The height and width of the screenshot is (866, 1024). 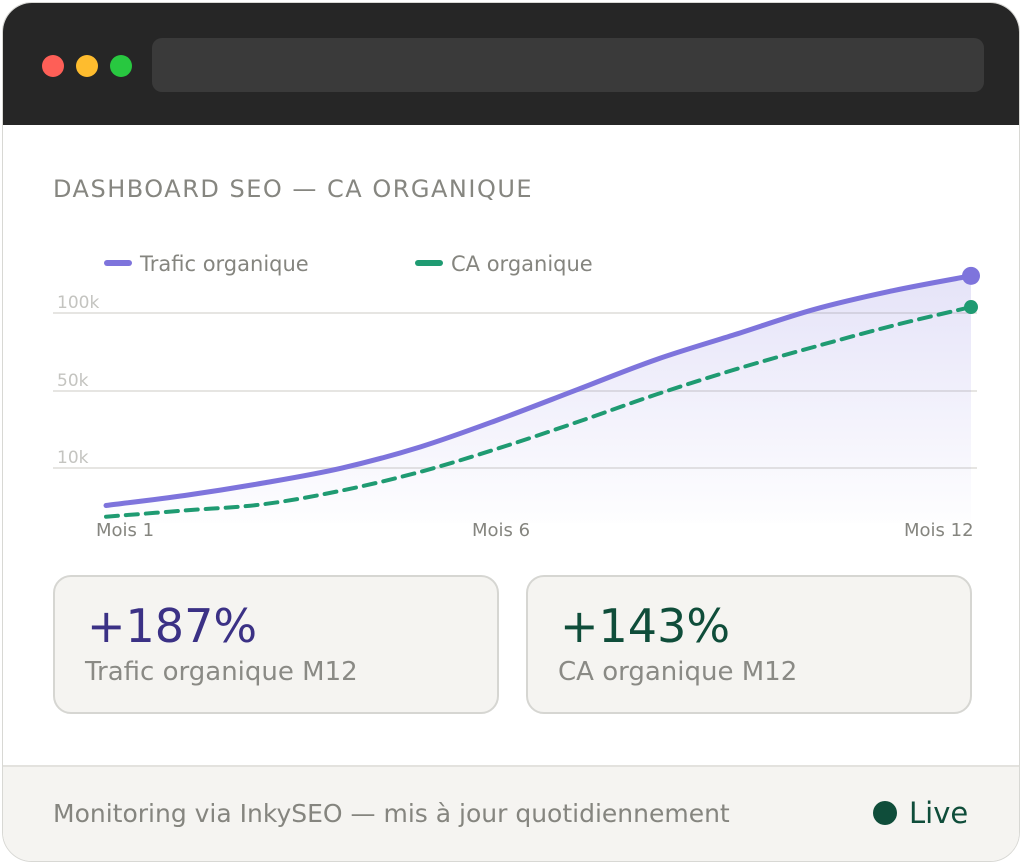 What do you see at coordinates (125, 530) in the screenshot?
I see `x-tick-label: Mois 1` at bounding box center [125, 530].